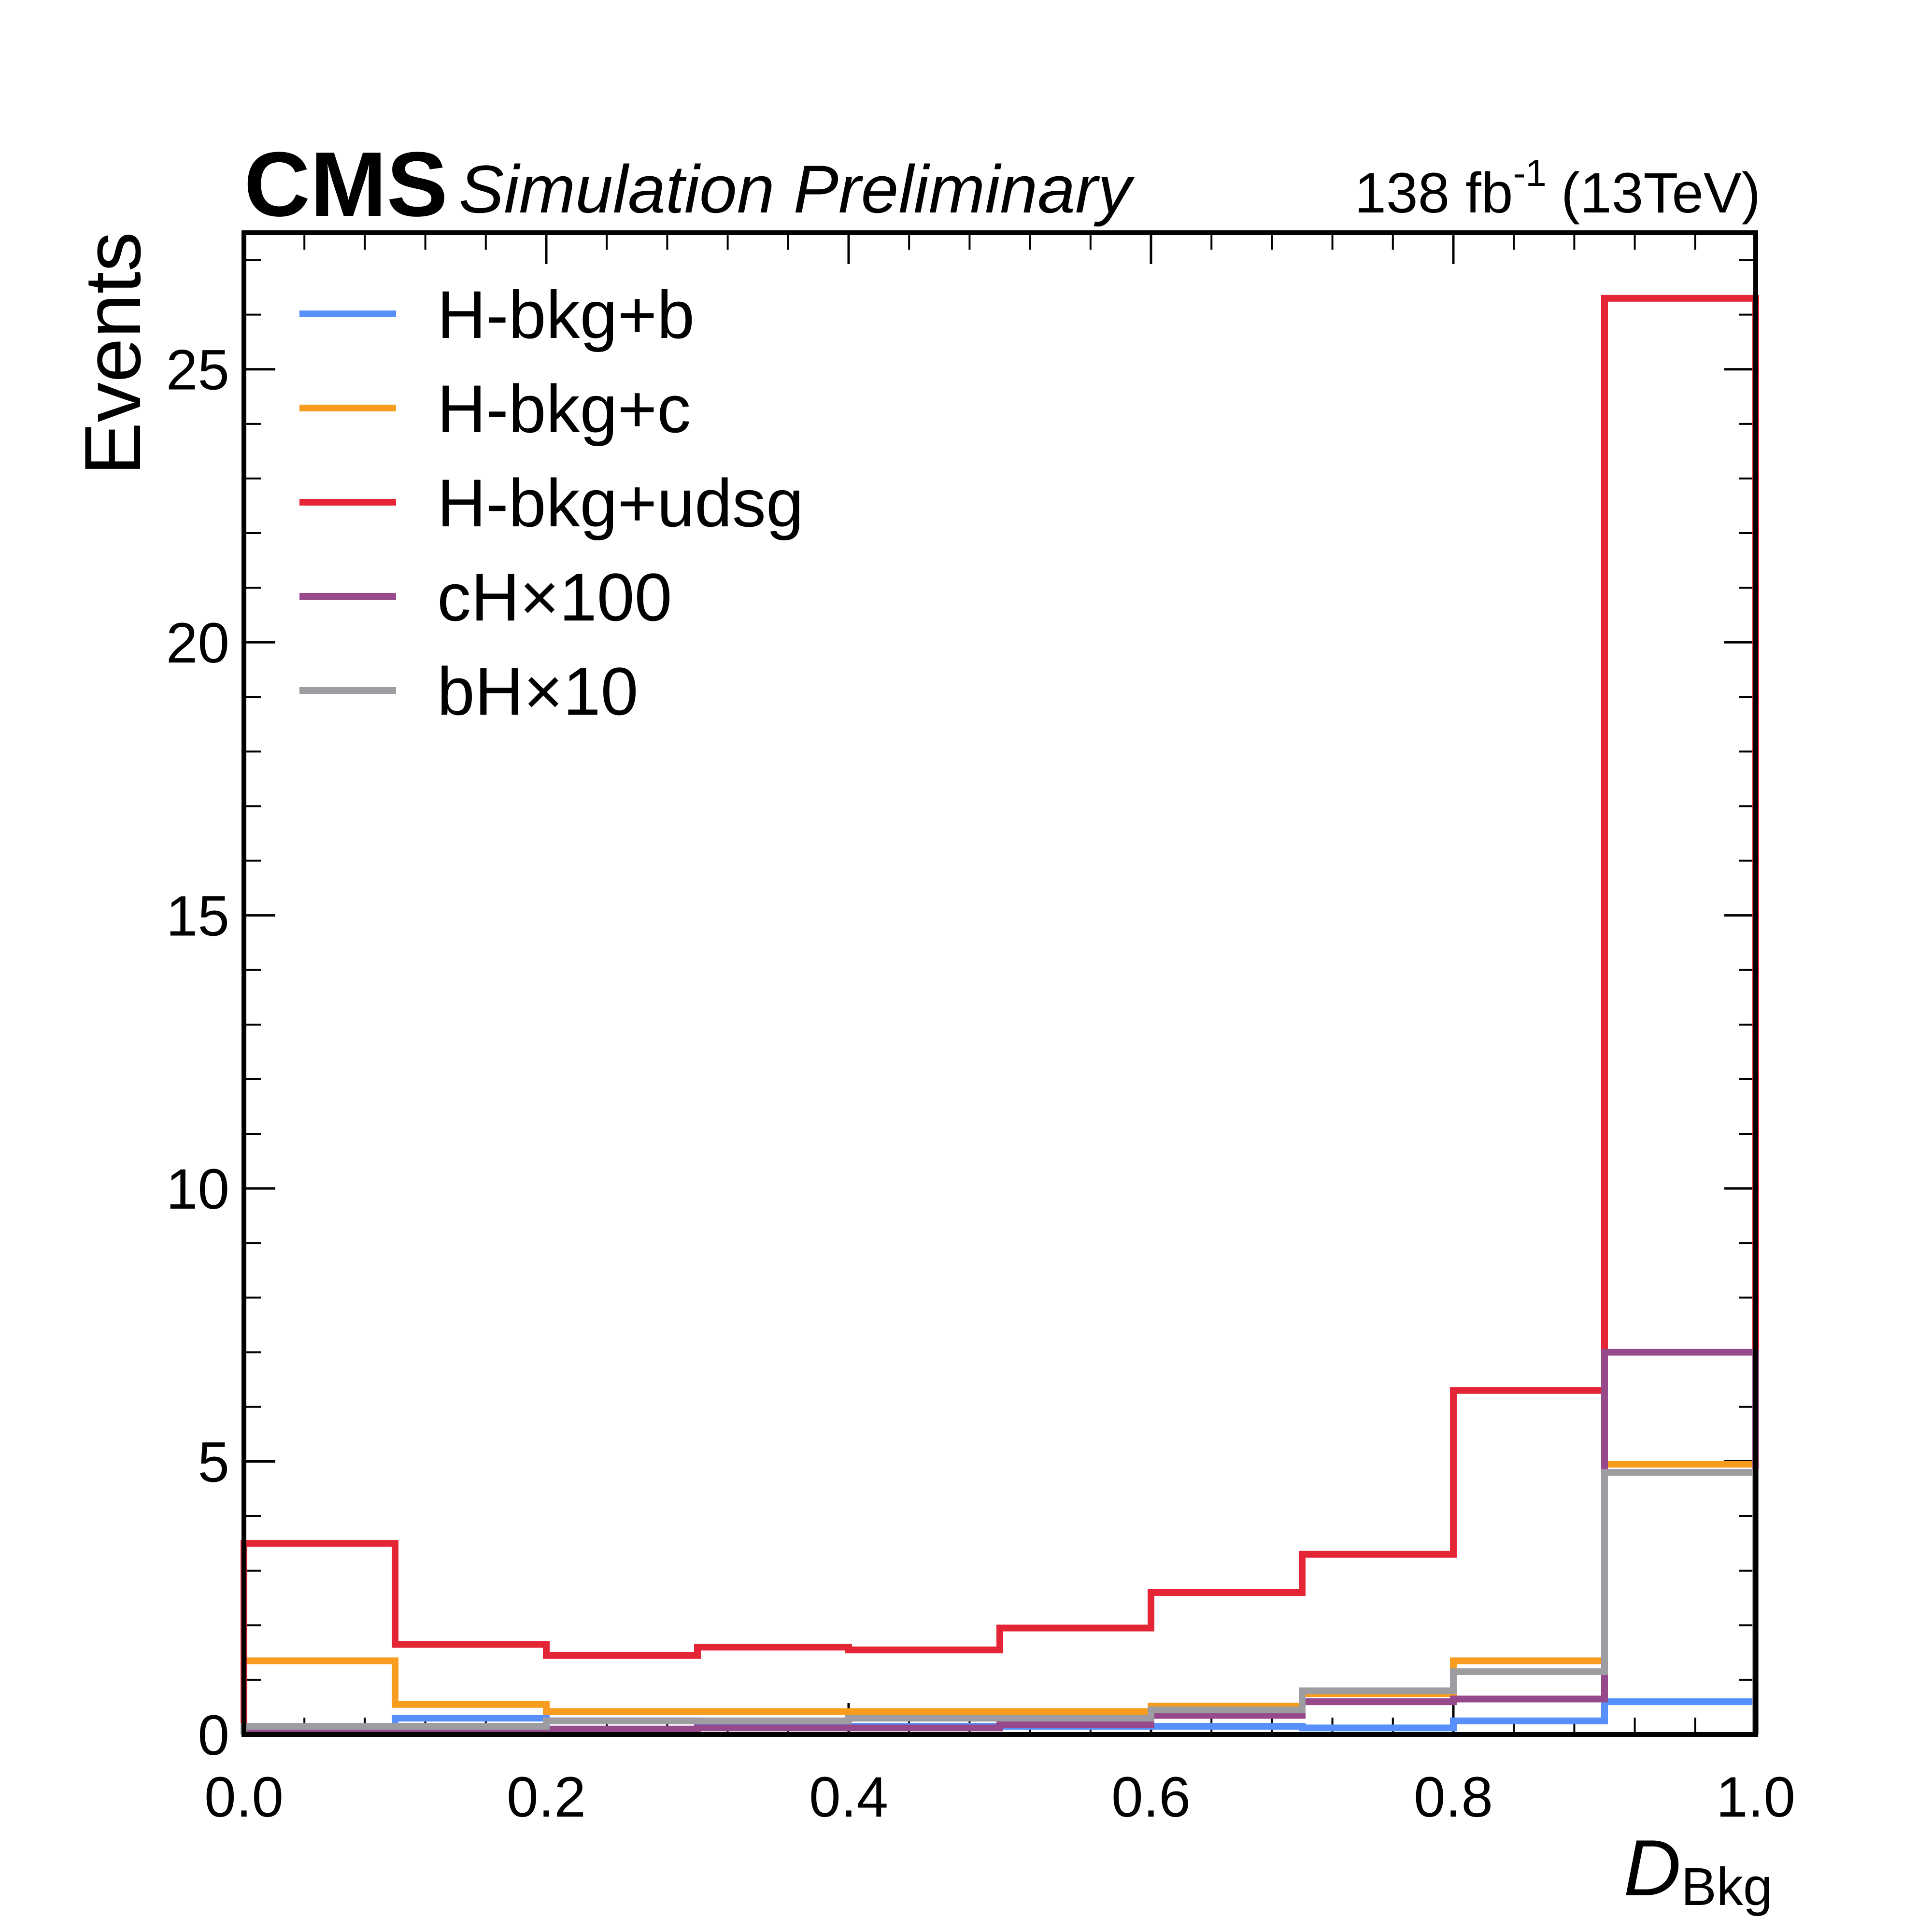 The height and width of the screenshot is (1932, 1932). I want to click on legend: H-bkg+b H-bkg+c H-bkg+udsg cH×100 bH×10, so click(551, 503).